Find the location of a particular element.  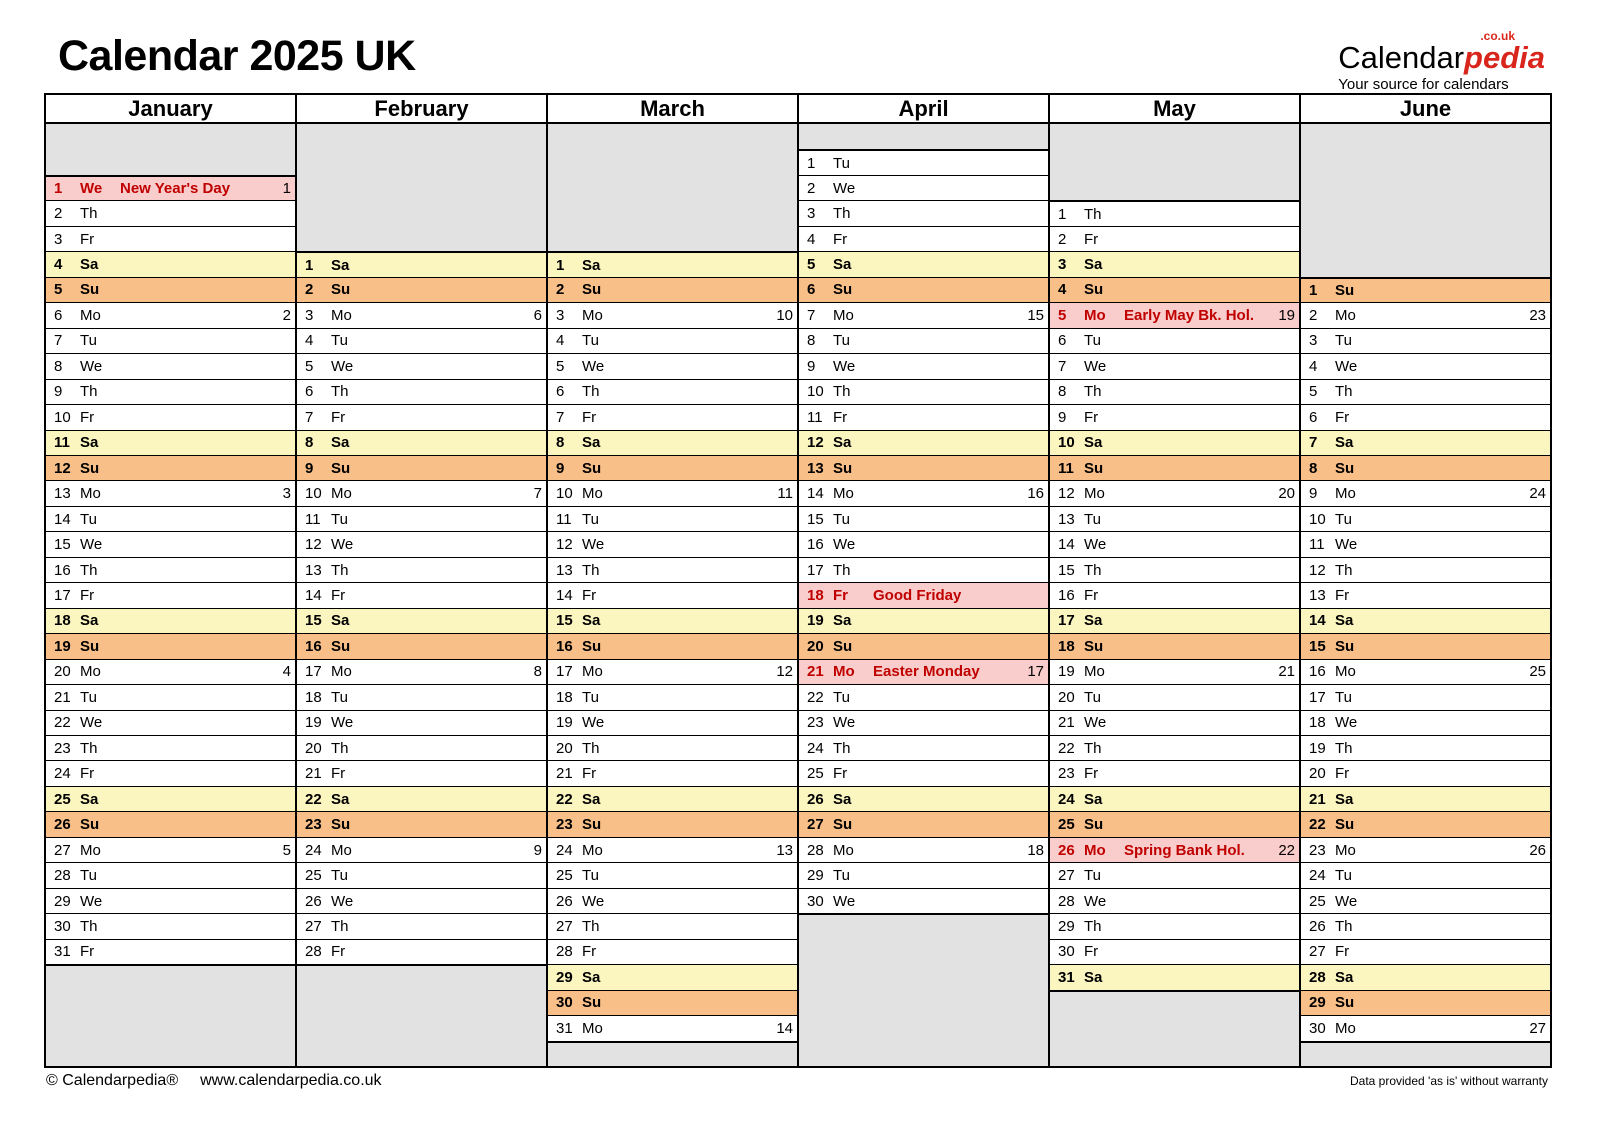

week-number: 23 is located at coordinates (1537, 315).